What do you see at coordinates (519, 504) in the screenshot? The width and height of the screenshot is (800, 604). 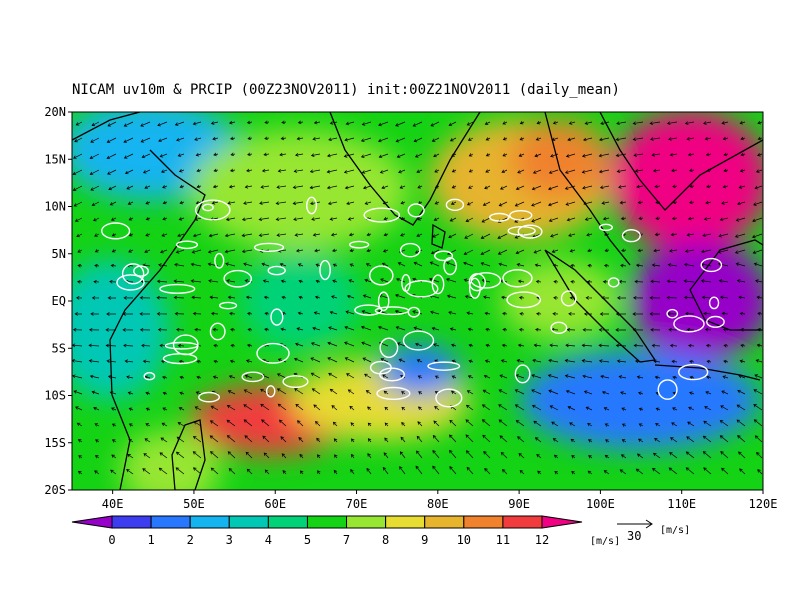 I see `lon-label: 90E` at bounding box center [519, 504].